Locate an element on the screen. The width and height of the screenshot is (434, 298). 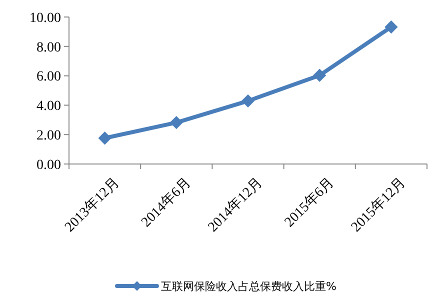
y-tick-label: 2.00 is located at coordinates (48, 136).